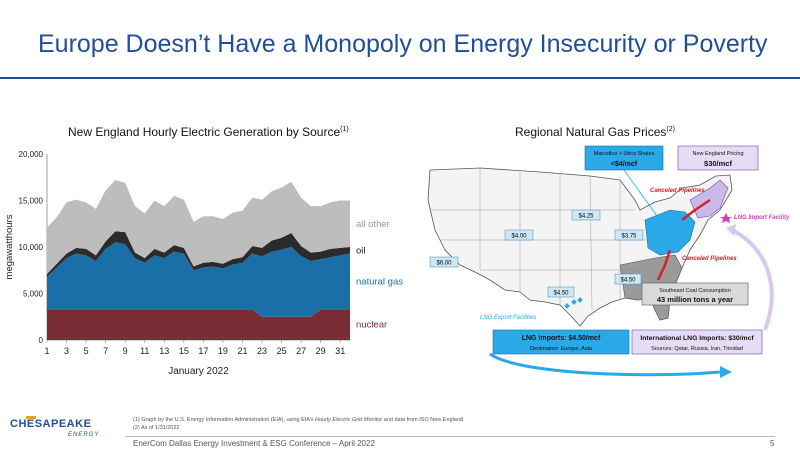 This screenshot has width=800, height=450. I want to click on coal-callout-value: 43 million tons a year, so click(695, 299).